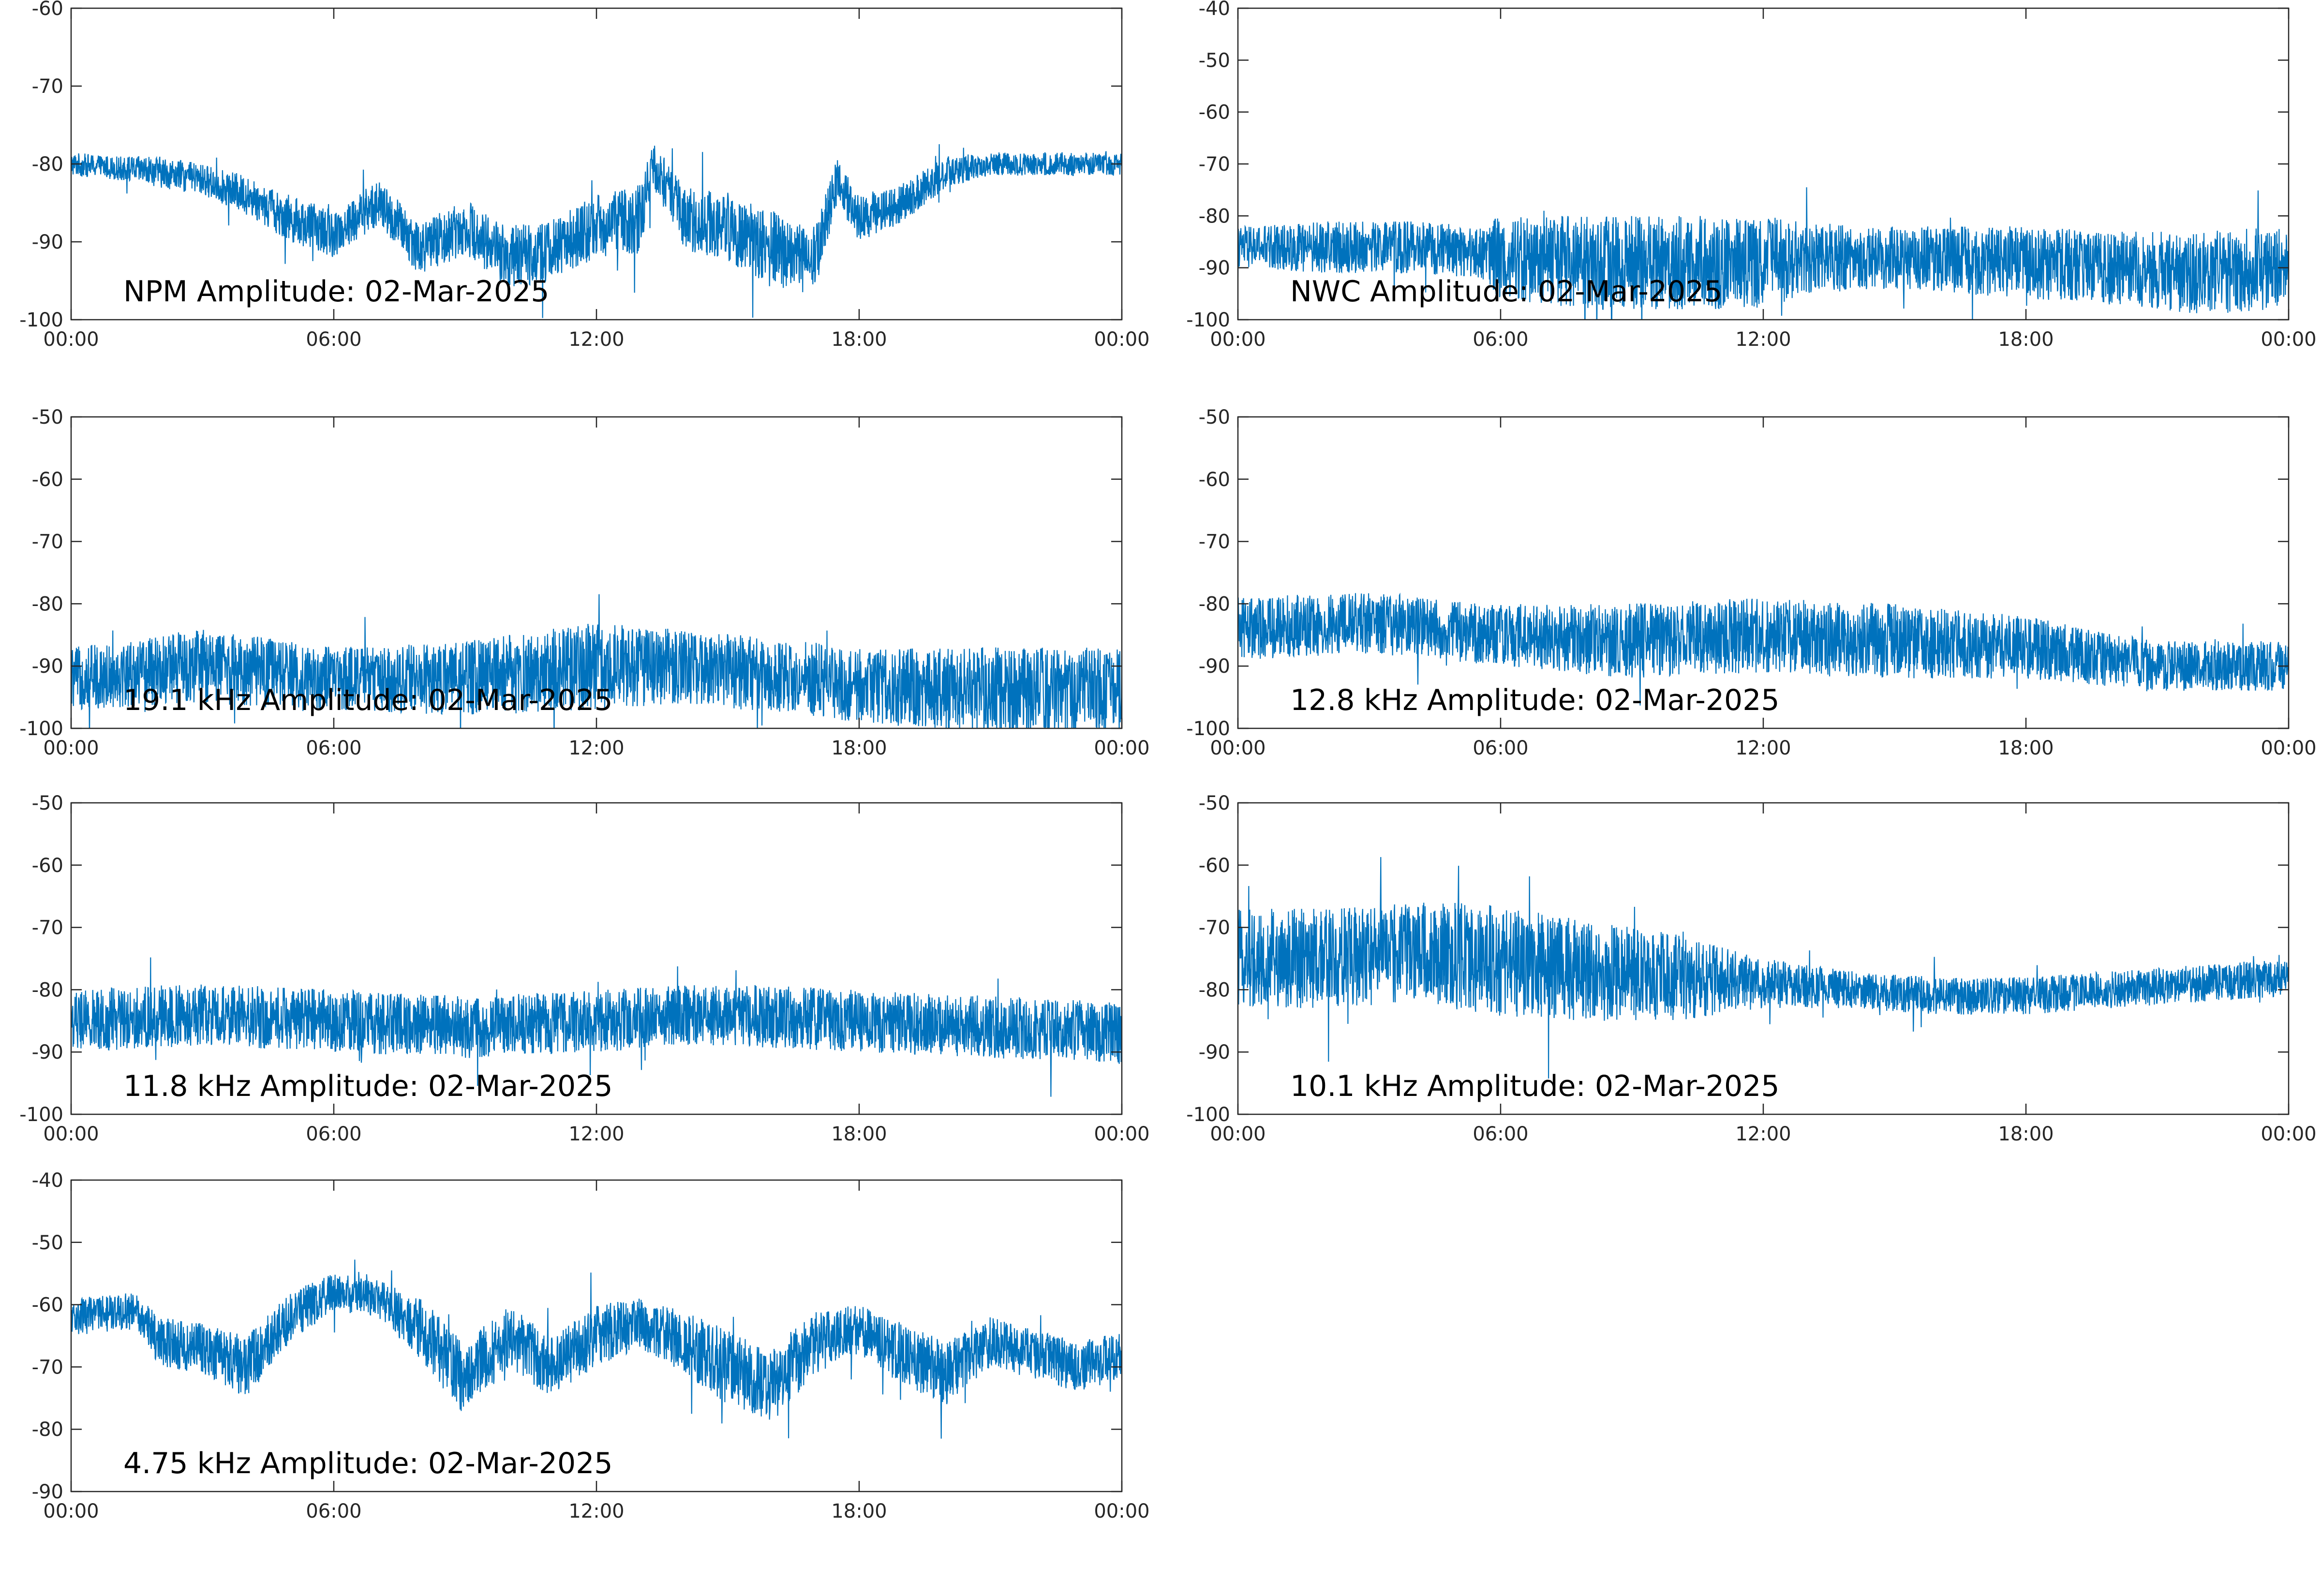  I want to click on chart-title: NWC Amplitude: 02-Mar-2025, so click(1506, 292).